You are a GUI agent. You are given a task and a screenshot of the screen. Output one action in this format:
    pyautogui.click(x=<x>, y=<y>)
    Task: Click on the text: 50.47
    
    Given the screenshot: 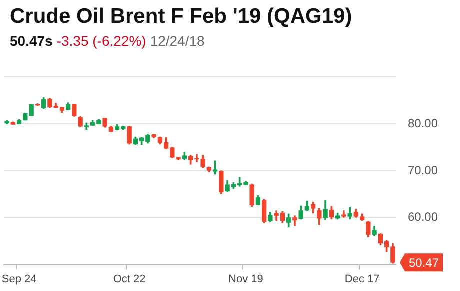 What is the action you would take?
    pyautogui.click(x=424, y=263)
    